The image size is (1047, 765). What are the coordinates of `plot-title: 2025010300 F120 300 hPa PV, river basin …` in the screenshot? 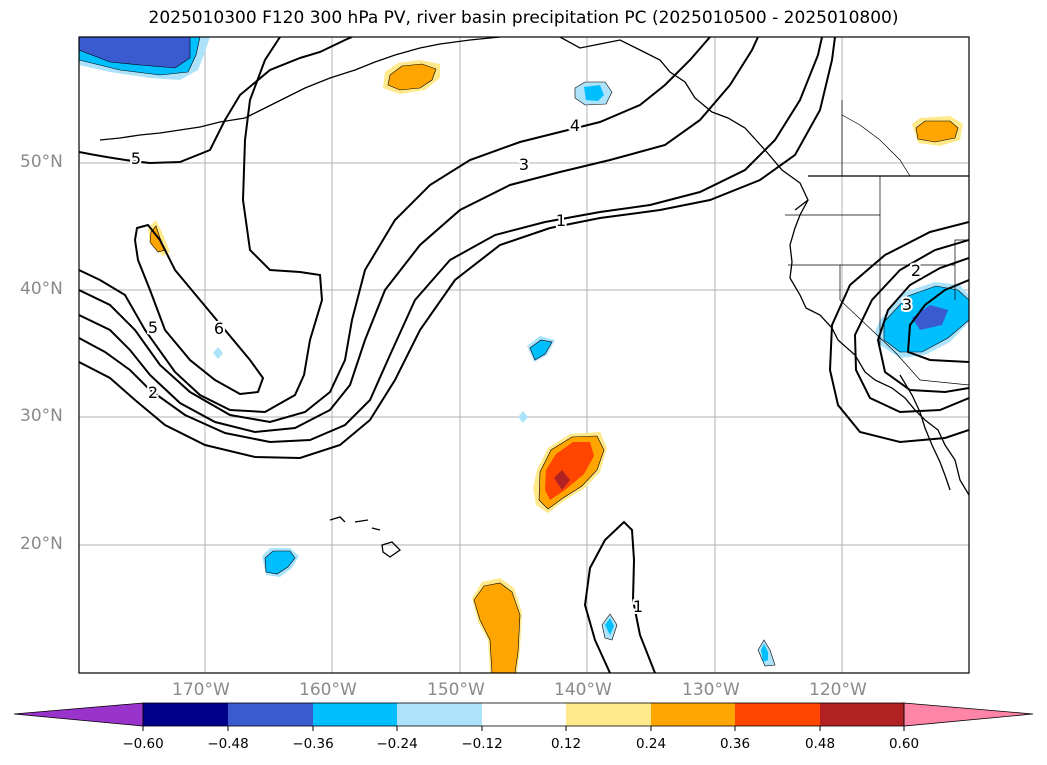 It's located at (523, 18).